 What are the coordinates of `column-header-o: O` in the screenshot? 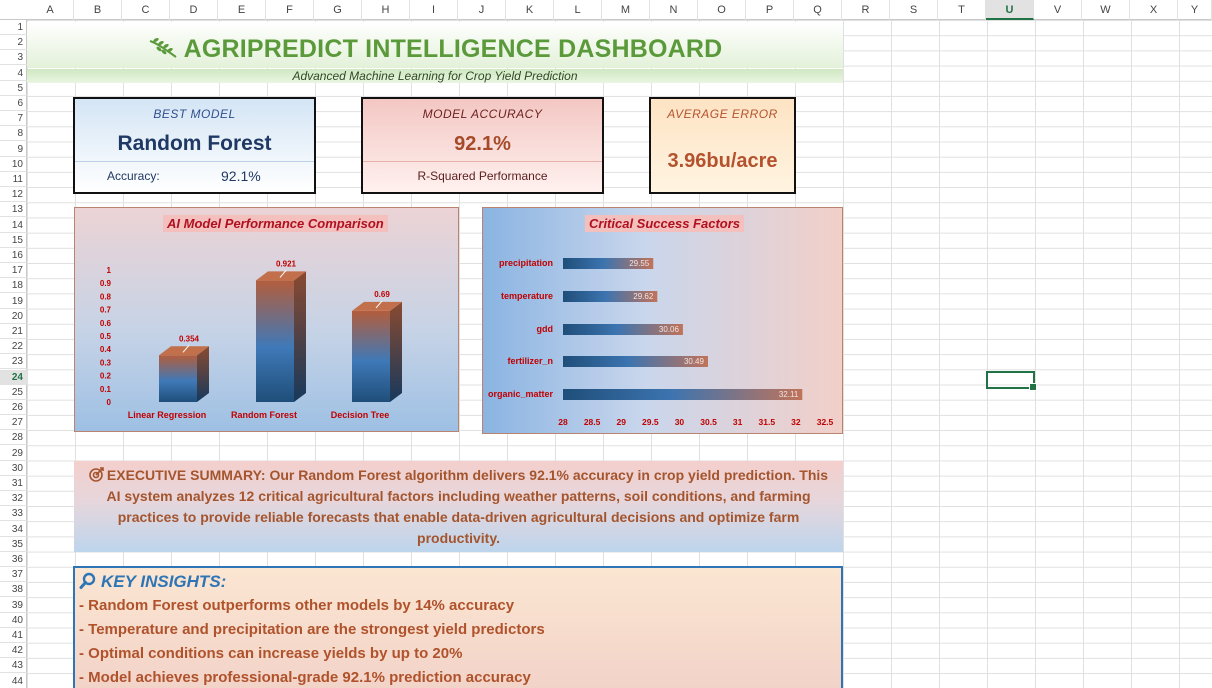 It's located at (722, 10).